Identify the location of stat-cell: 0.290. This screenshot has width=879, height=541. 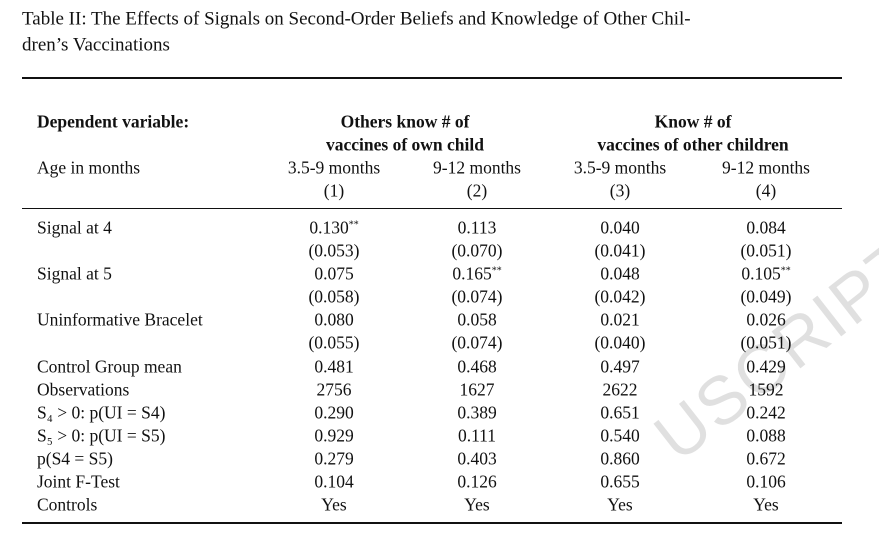
(334, 412).